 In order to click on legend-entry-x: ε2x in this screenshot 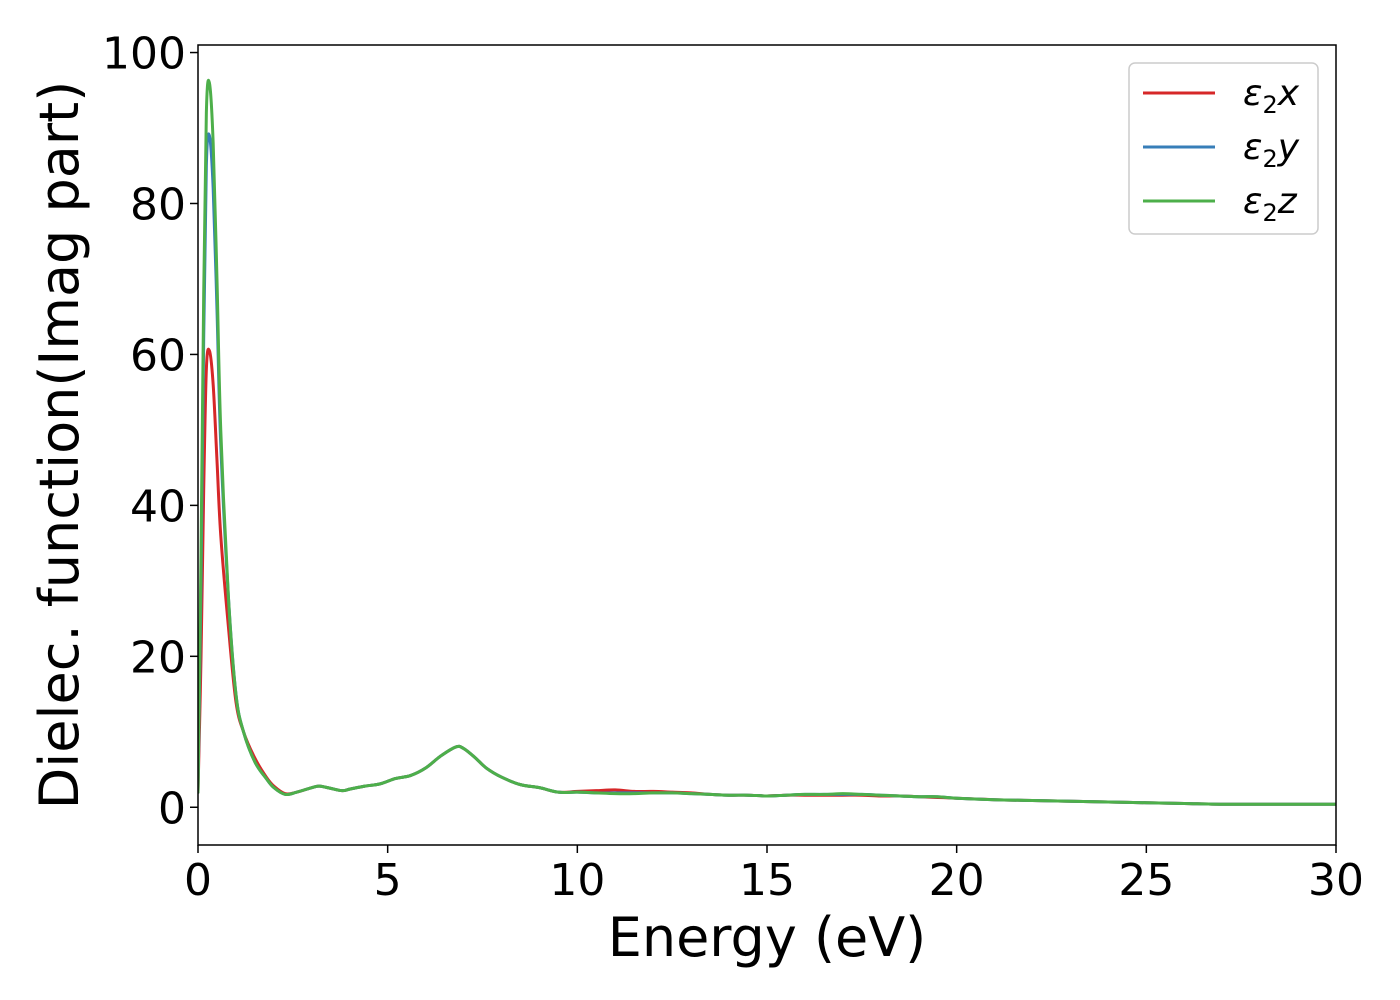, I will do `click(1221, 96)`.